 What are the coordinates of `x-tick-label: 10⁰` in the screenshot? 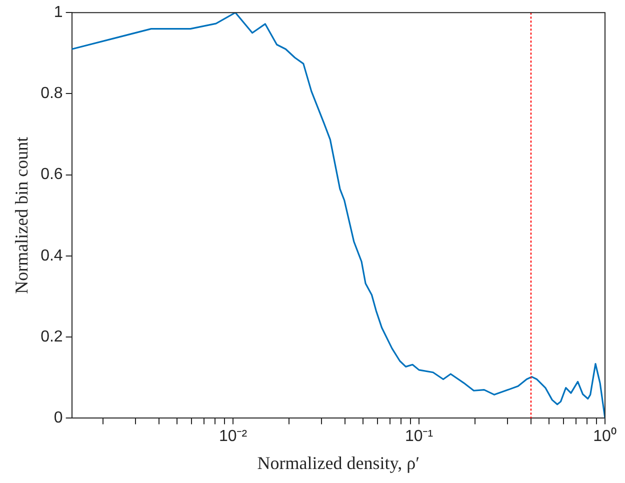 It's located at (605, 436).